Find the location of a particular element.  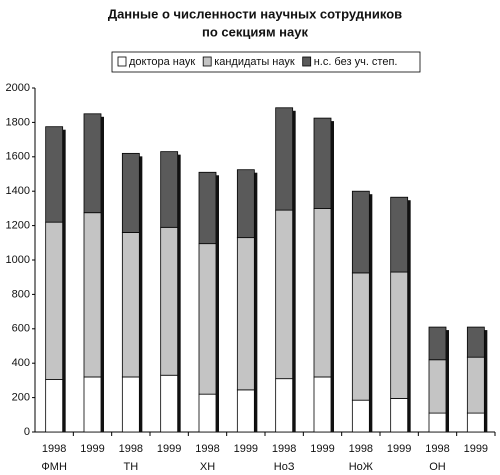

group-label: НоЖ is located at coordinates (361, 467).